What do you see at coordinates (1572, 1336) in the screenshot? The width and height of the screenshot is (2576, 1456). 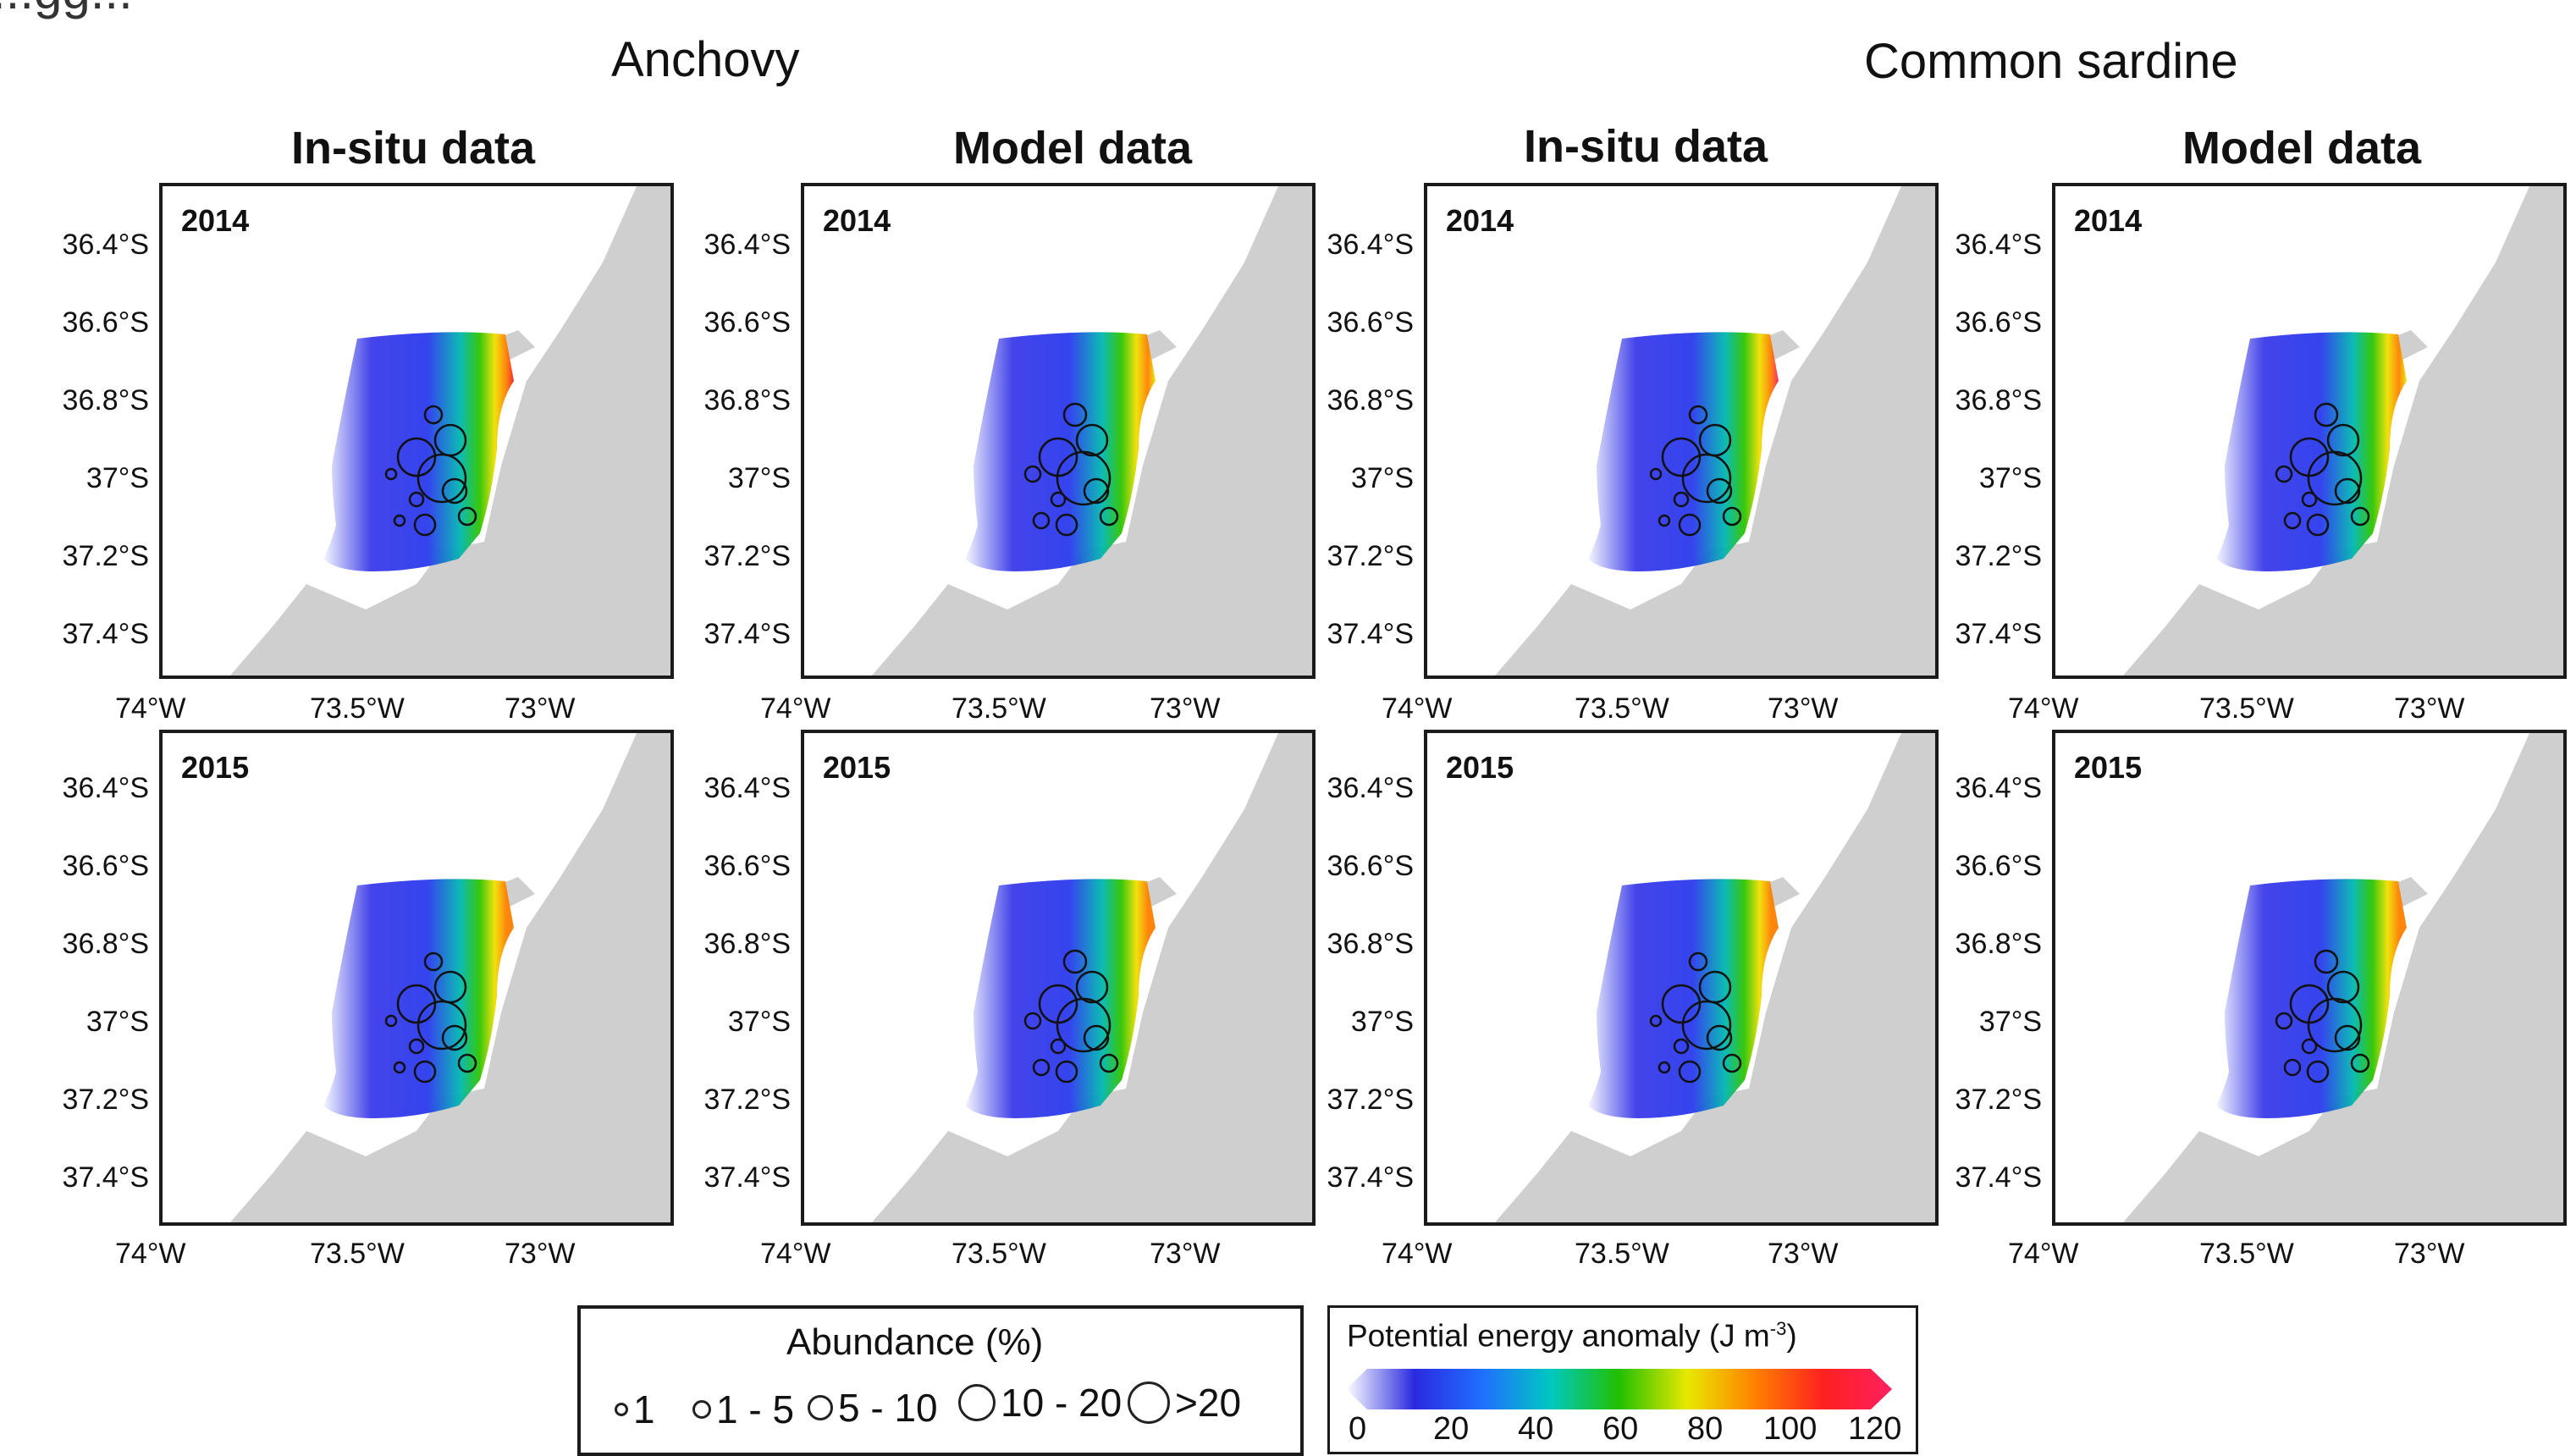 I see `colorbar-title: Potential energy anomaly (J m-3)` at bounding box center [1572, 1336].